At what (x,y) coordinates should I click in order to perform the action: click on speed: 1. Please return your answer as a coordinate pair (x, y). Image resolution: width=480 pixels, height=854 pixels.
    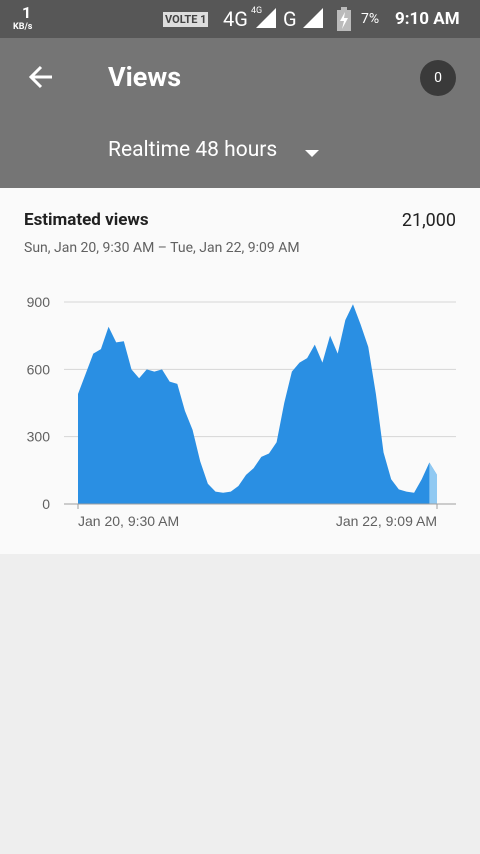
    Looking at the image, I should click on (27, 12).